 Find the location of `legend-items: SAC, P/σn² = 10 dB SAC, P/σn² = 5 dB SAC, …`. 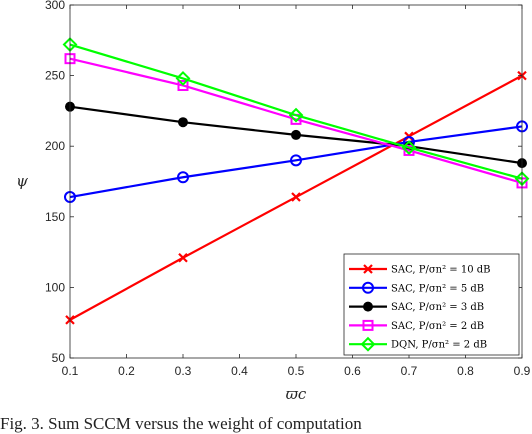

legend-items: SAC, P/σn² = 10 dB SAC, P/σn² = 5 dB SAC, … is located at coordinates (420, 308).